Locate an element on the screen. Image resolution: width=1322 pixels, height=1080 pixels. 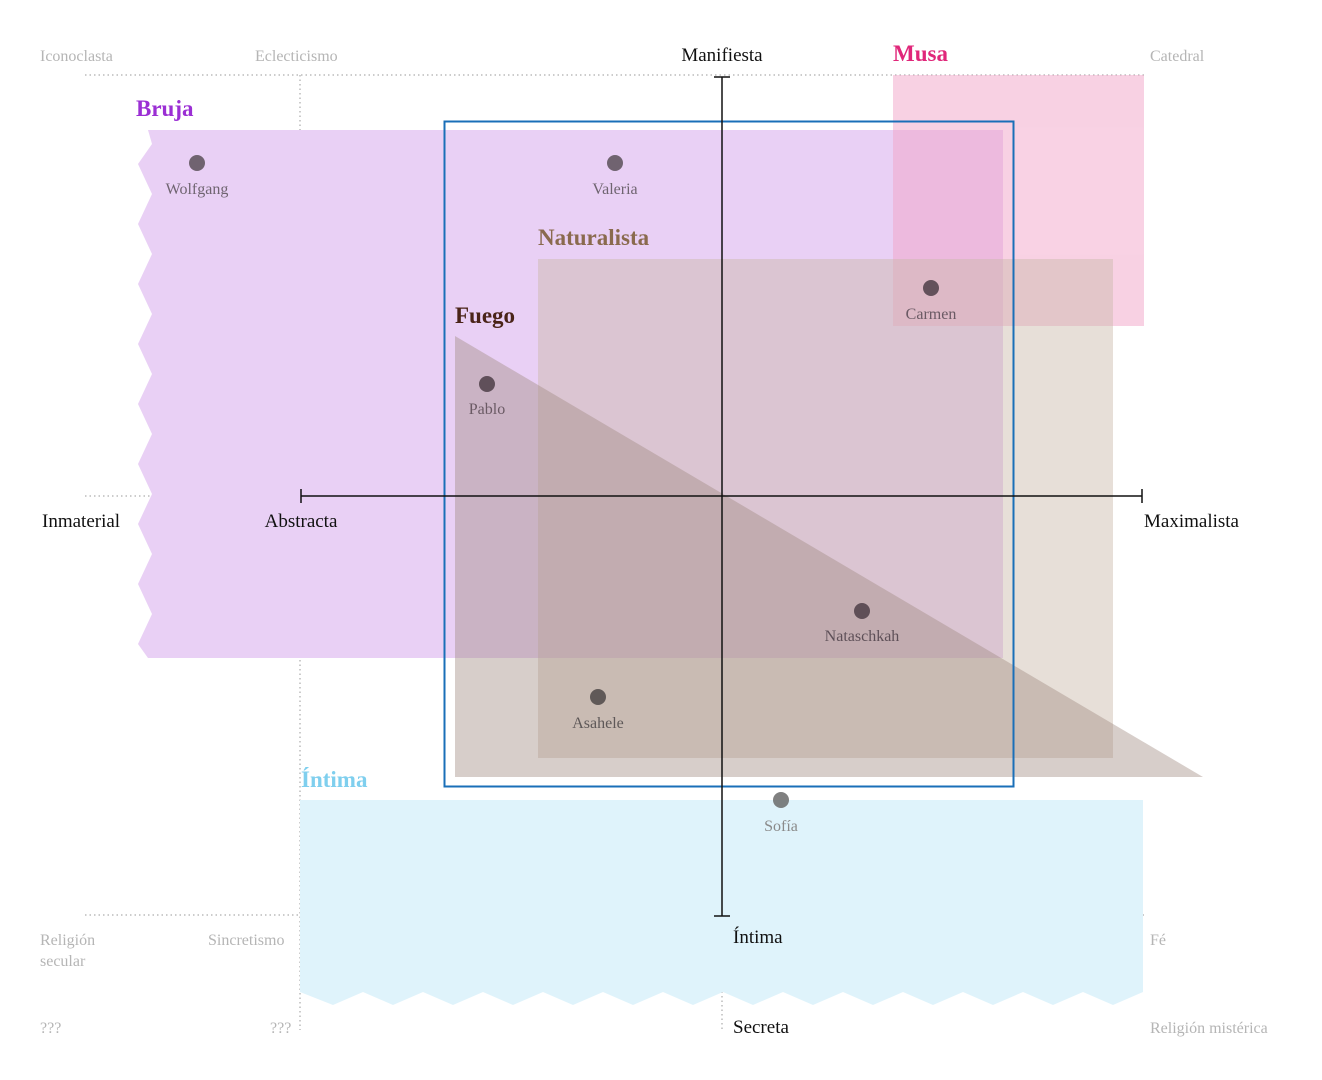
corner-label-unknown-left: ??? is located at coordinates (50, 1028).